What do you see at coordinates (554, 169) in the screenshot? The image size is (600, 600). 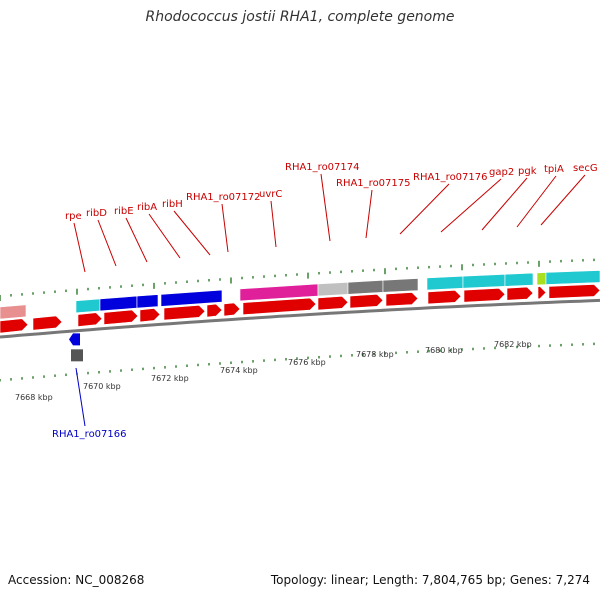 I see `gene-label: tpiA` at bounding box center [554, 169].